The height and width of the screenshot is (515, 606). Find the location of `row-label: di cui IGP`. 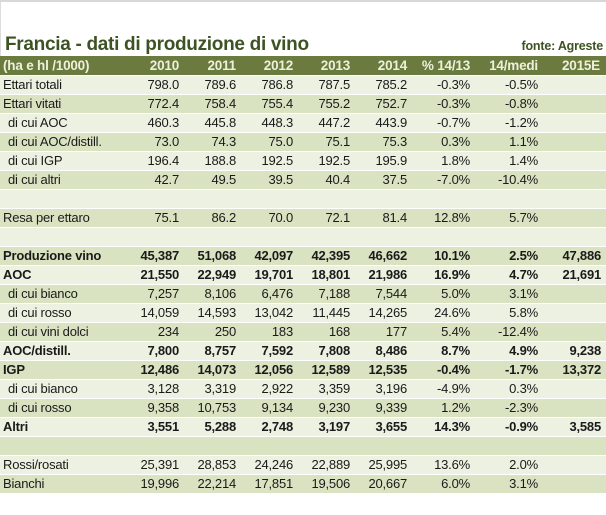

row-label: di cui IGP is located at coordinates (64, 161).